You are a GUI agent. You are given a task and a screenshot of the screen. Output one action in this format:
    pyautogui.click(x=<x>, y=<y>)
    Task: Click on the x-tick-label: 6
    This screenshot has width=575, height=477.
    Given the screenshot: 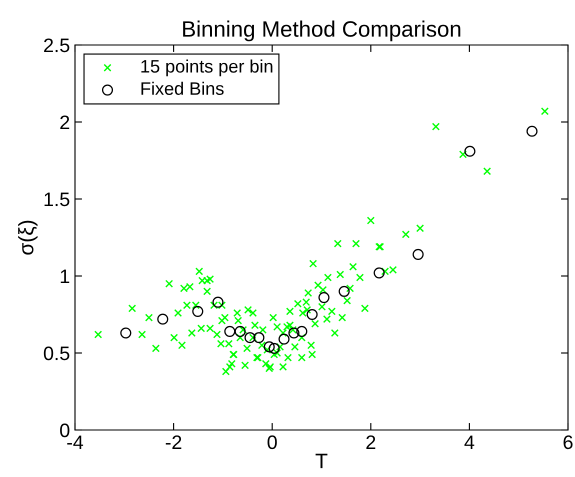 What is the action you would take?
    pyautogui.click(x=568, y=442)
    